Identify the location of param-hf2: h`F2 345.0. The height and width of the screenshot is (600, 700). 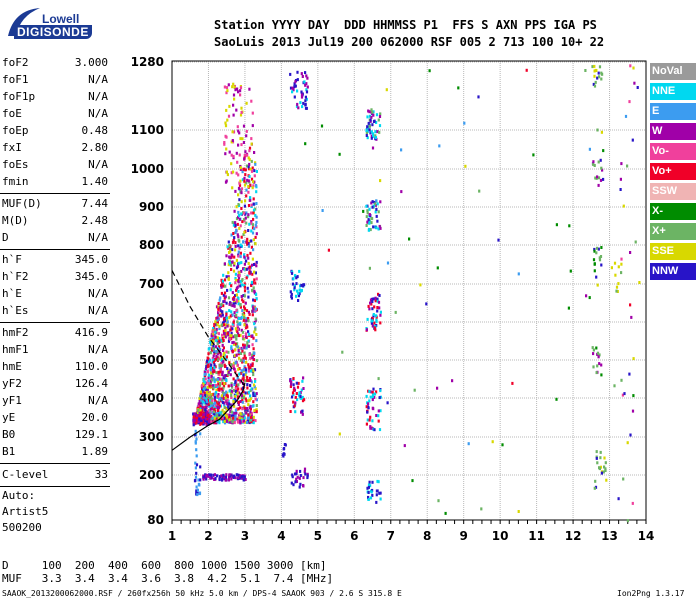
(55, 277).